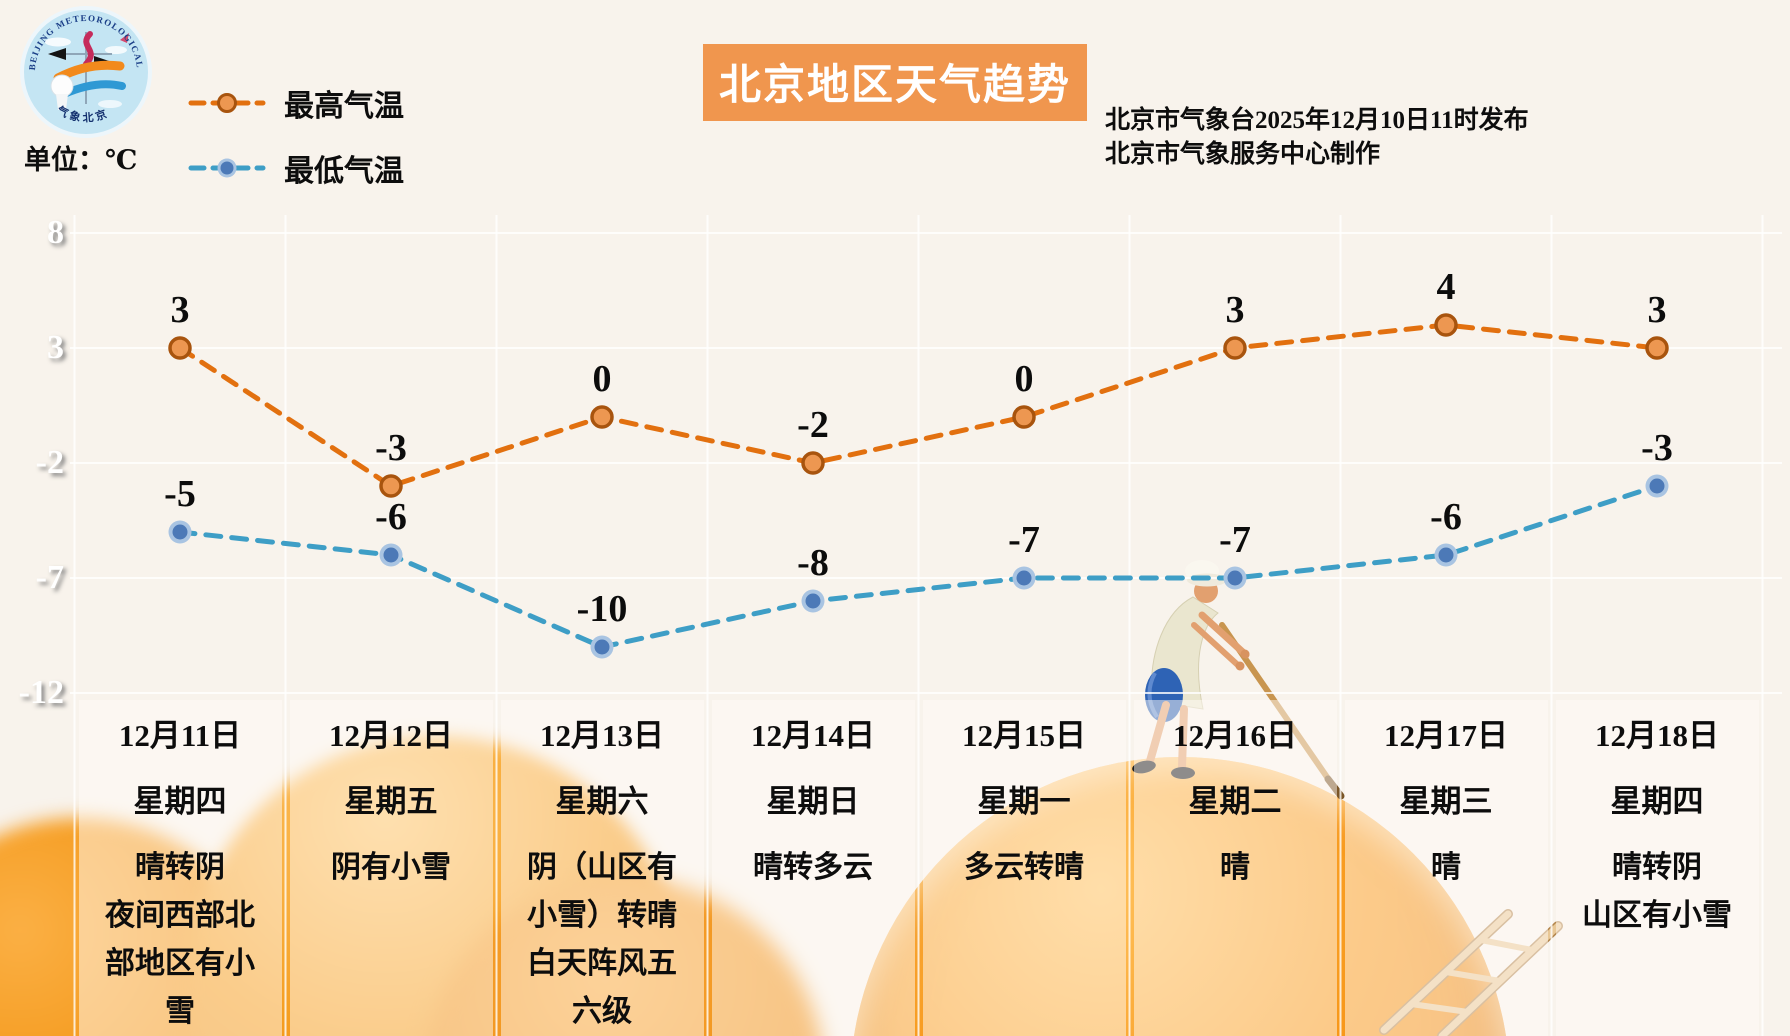 Image resolution: width=1790 pixels, height=1036 pixels. Describe the element at coordinates (1657, 891) in the screenshot. I see `day-weather: 晴转阴 山区有小雪` at that location.